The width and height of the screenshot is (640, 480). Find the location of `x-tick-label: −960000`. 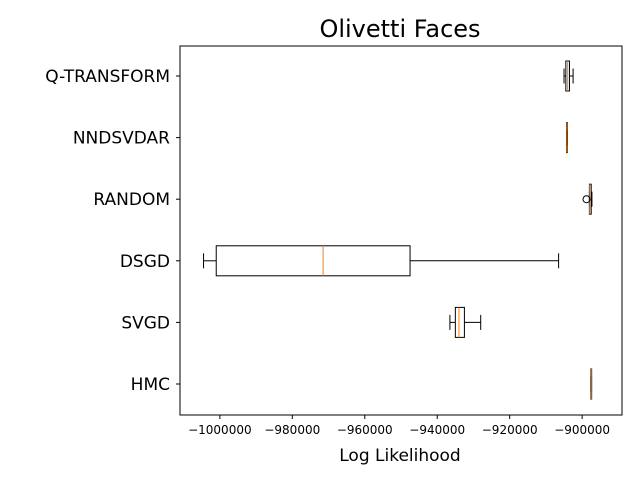

x-tick-label: −960000 is located at coordinates (365, 430).